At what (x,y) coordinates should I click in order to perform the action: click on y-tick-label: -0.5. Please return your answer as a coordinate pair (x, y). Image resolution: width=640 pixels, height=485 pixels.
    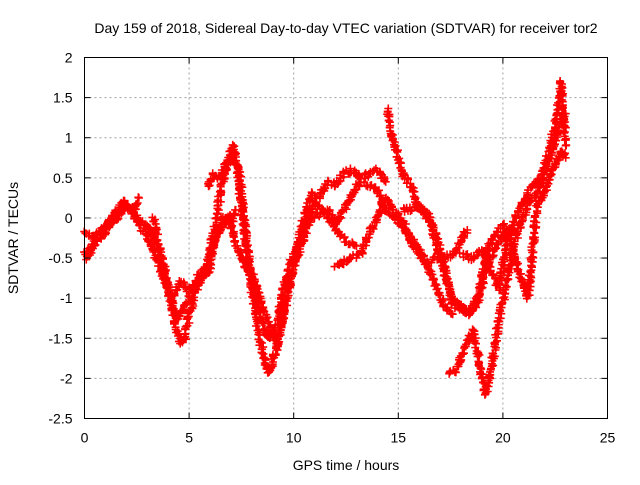
    Looking at the image, I should click on (60, 258).